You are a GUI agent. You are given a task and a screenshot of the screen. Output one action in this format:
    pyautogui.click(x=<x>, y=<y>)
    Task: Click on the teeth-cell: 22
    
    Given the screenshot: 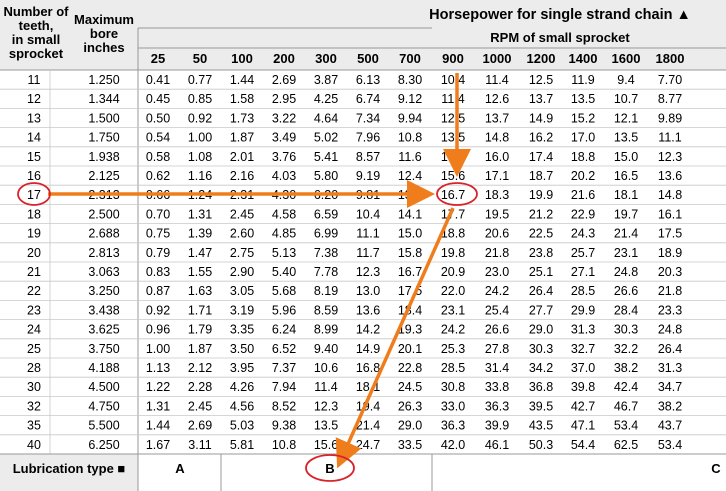 What is the action you would take?
    pyautogui.click(x=34, y=291)
    